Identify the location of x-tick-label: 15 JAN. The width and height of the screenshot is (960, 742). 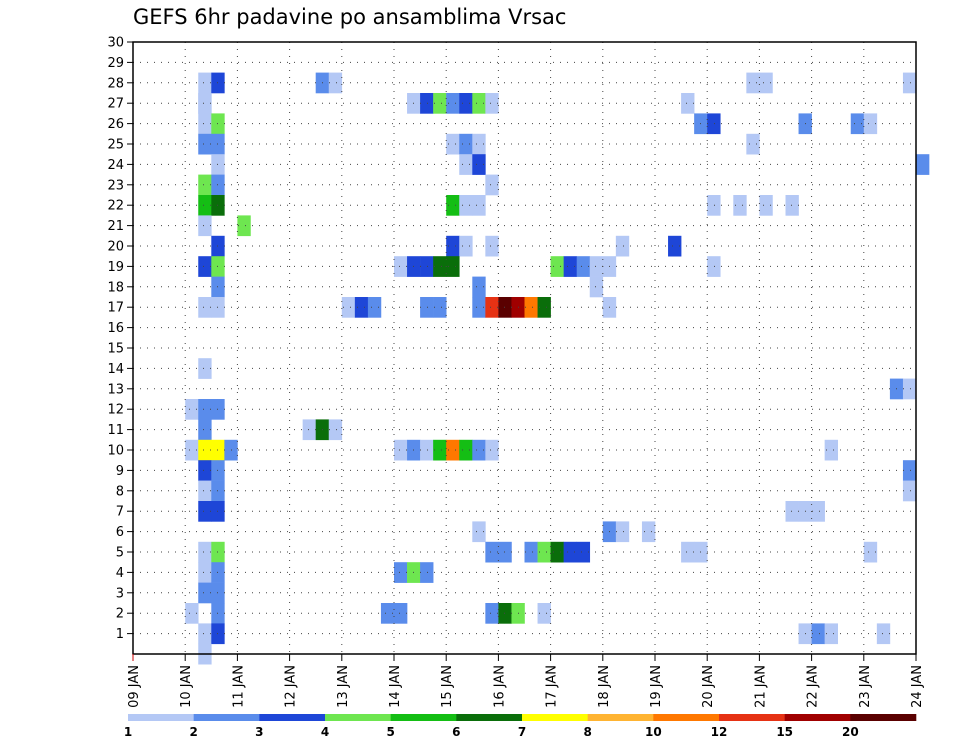
(447, 686).